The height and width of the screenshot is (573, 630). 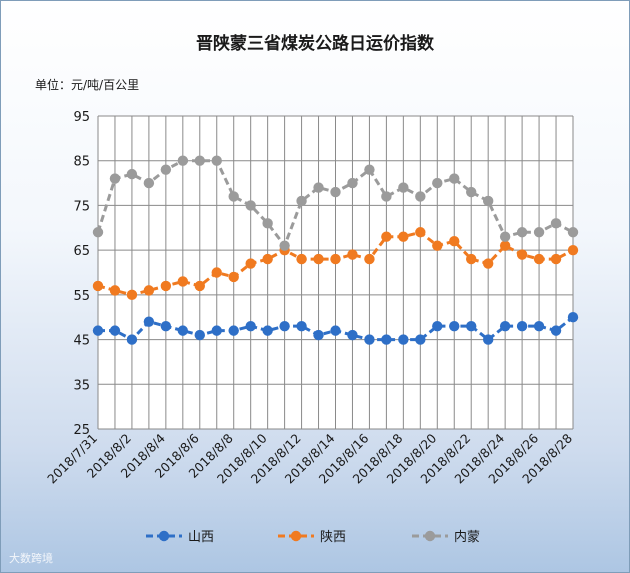 I want to click on y-tick-label: 85, so click(x=81, y=162).